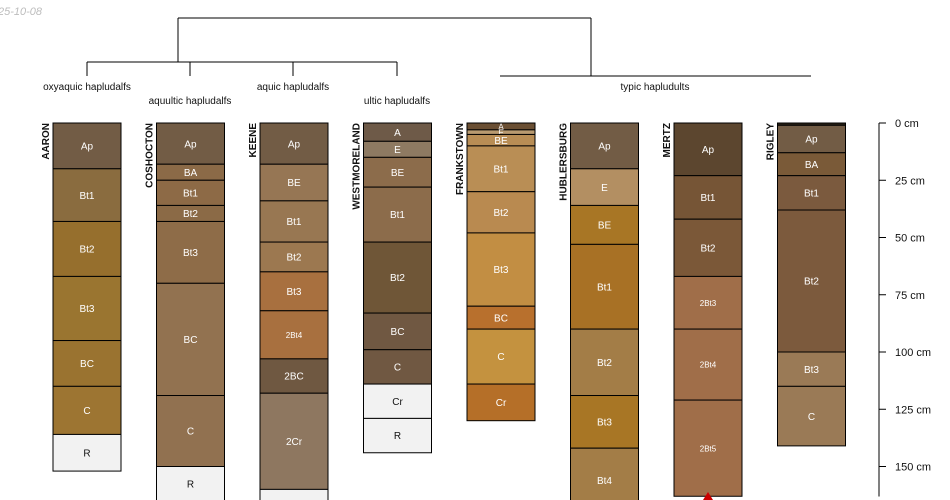 The image size is (950, 500). What do you see at coordinates (357, 166) in the screenshot?
I see `profile-name: WESTMORELAND` at bounding box center [357, 166].